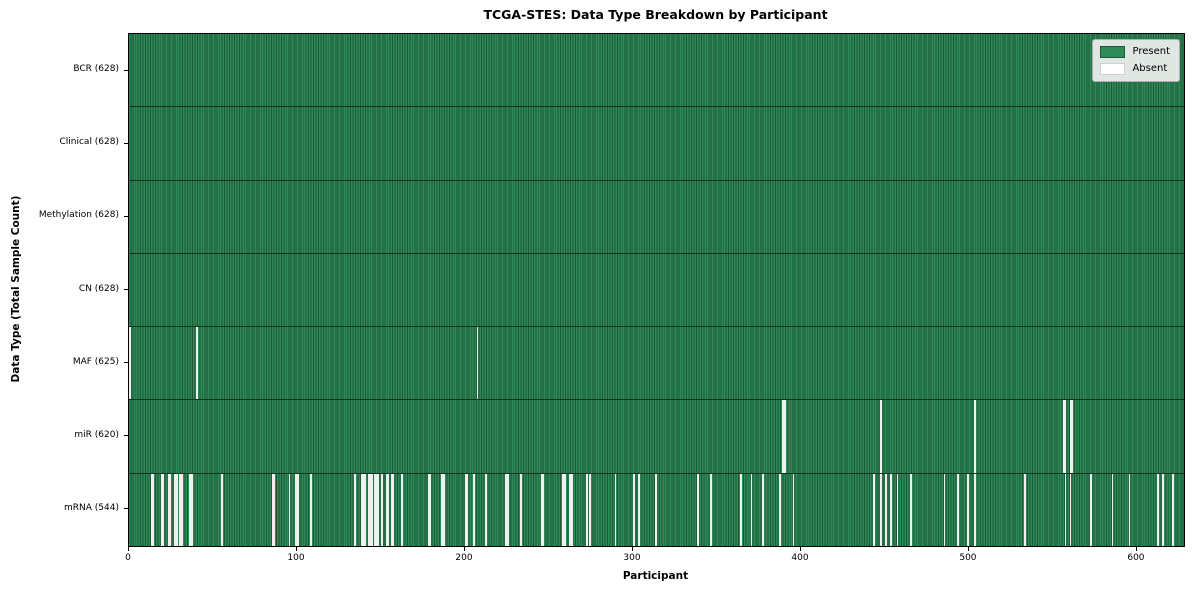 Image resolution: width=1200 pixels, height=600 pixels. I want to click on x-tick-label-500: 500, so click(968, 558).